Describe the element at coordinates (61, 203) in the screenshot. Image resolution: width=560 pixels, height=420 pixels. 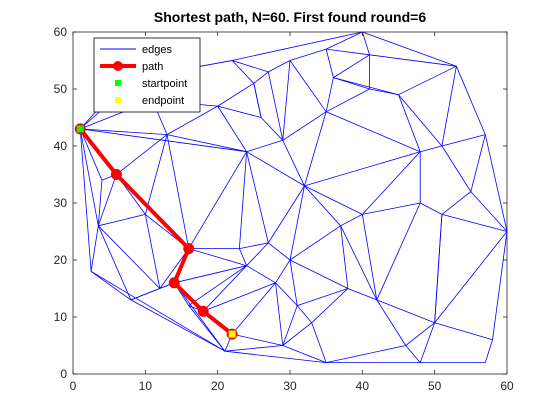
I see `y-tick-label: 30` at that location.